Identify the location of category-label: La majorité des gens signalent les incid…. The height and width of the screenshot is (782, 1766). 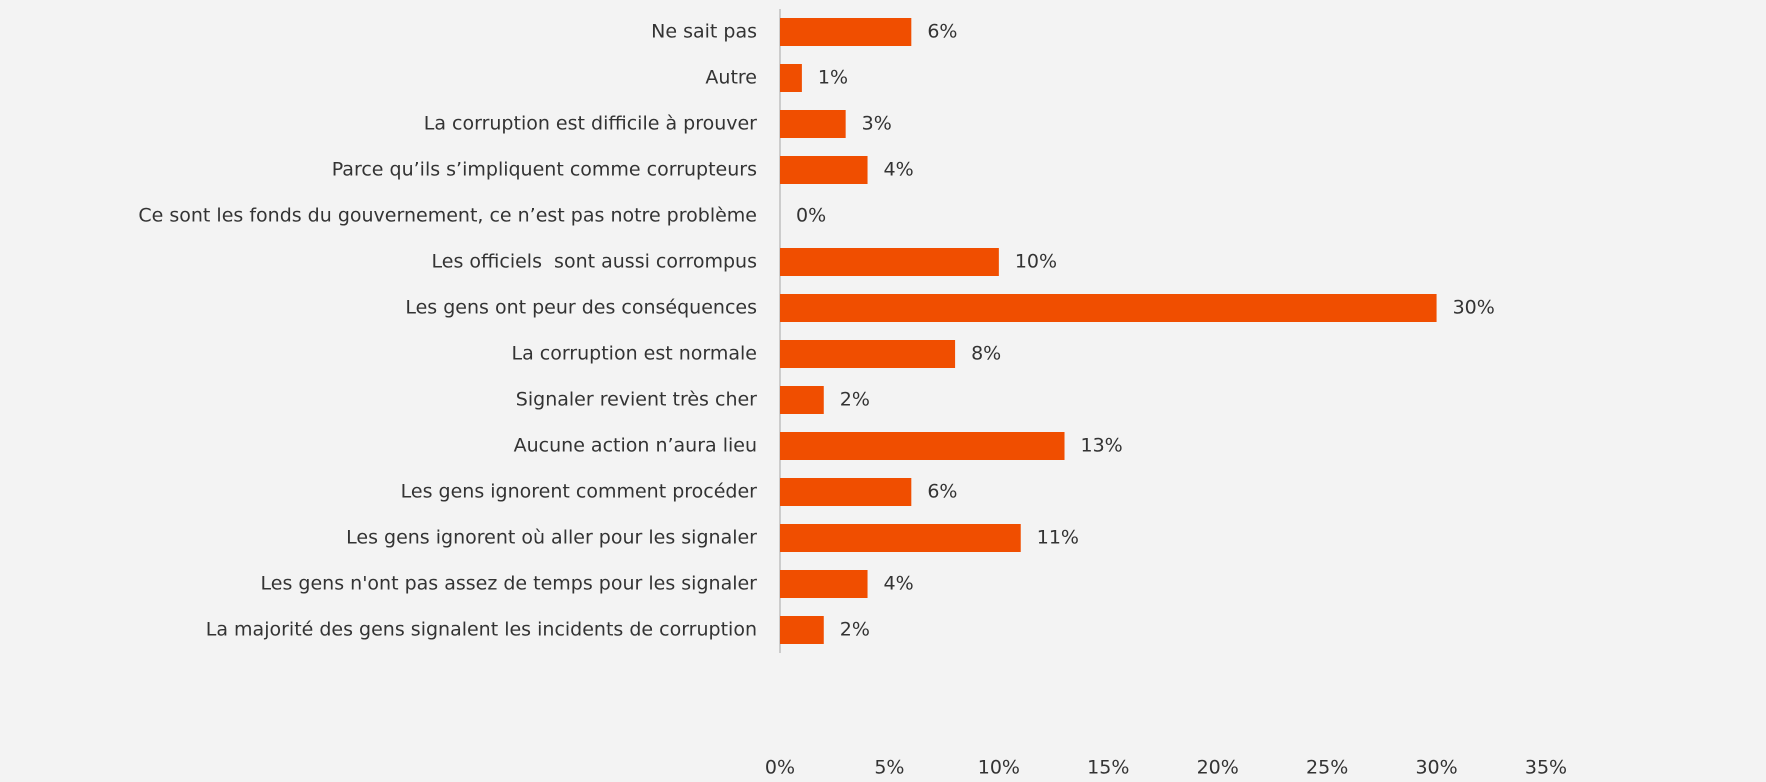
(481, 630).